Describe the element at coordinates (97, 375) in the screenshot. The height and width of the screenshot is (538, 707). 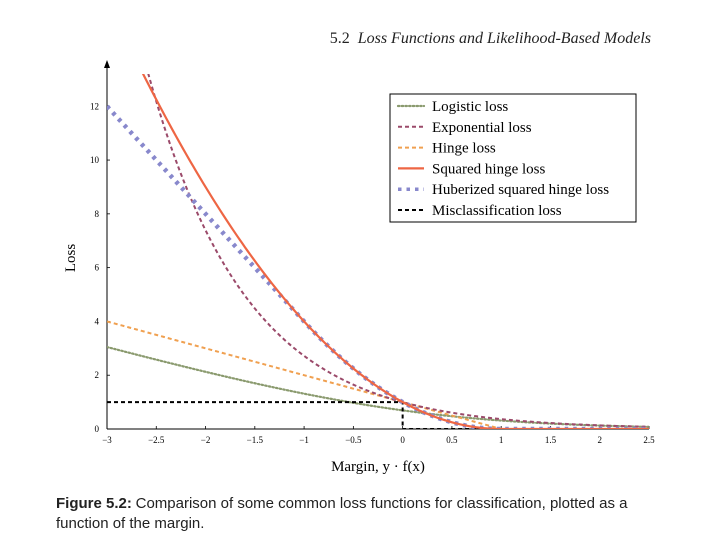
I see `y-tick-label: 2` at that location.